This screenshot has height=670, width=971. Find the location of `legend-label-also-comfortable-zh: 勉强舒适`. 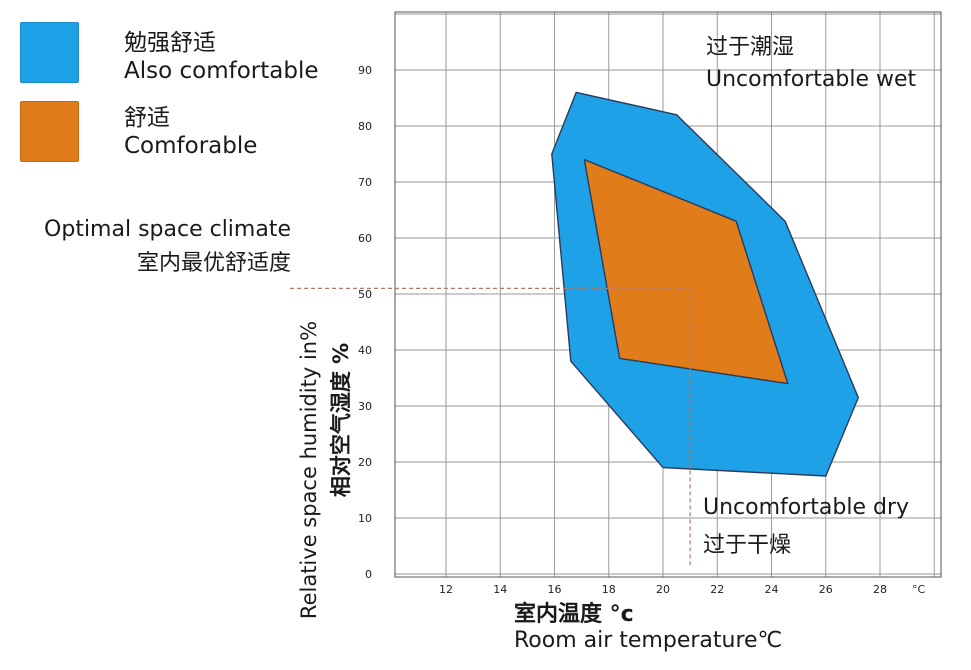

legend-label-also-comfortable-zh: 勉强舒适 is located at coordinates (170, 43).